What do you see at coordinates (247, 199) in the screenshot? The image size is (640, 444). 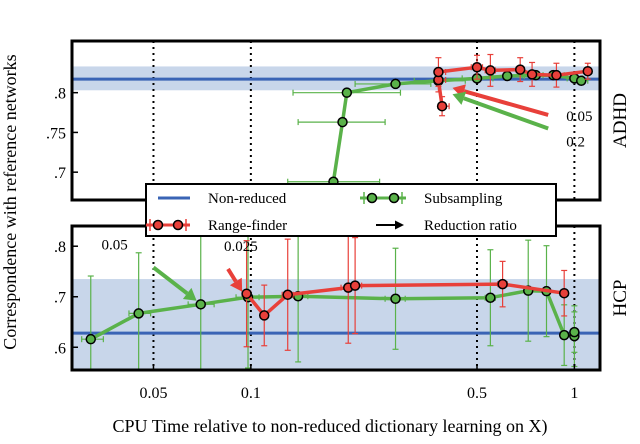 I see `legend-non-reduced-label: Non-reduced` at bounding box center [247, 199].